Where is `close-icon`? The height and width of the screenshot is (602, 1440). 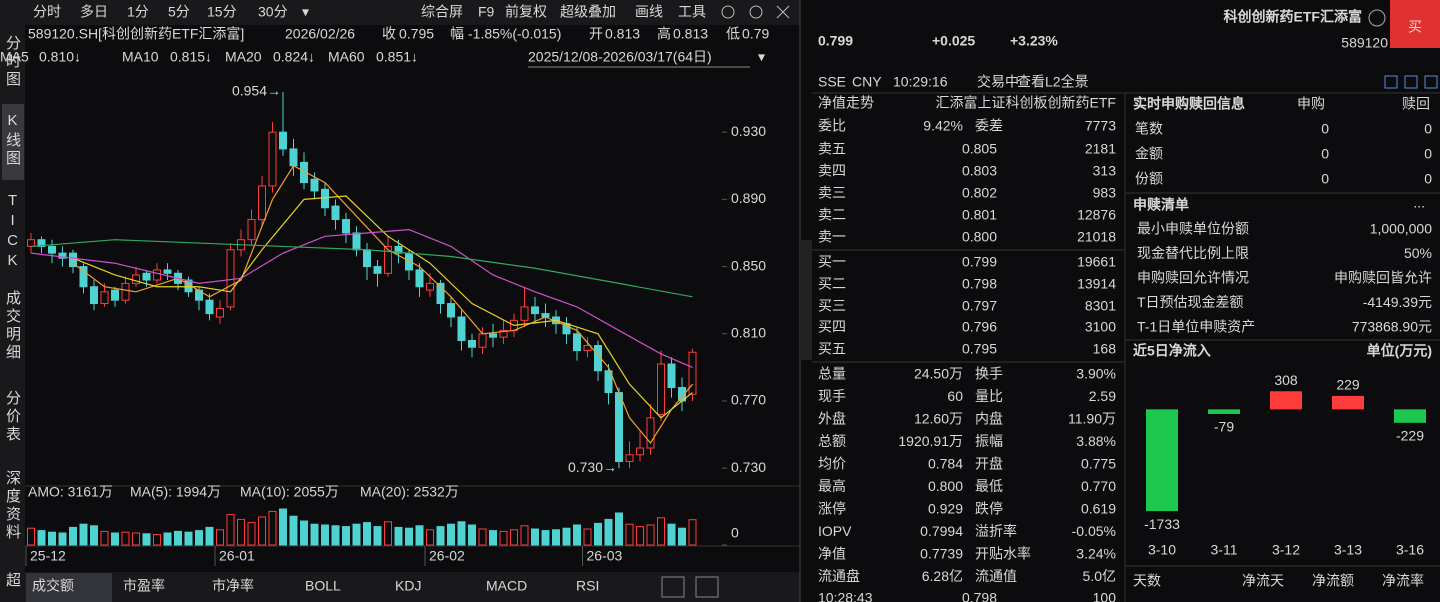
close-icon is located at coordinates (783, 12).